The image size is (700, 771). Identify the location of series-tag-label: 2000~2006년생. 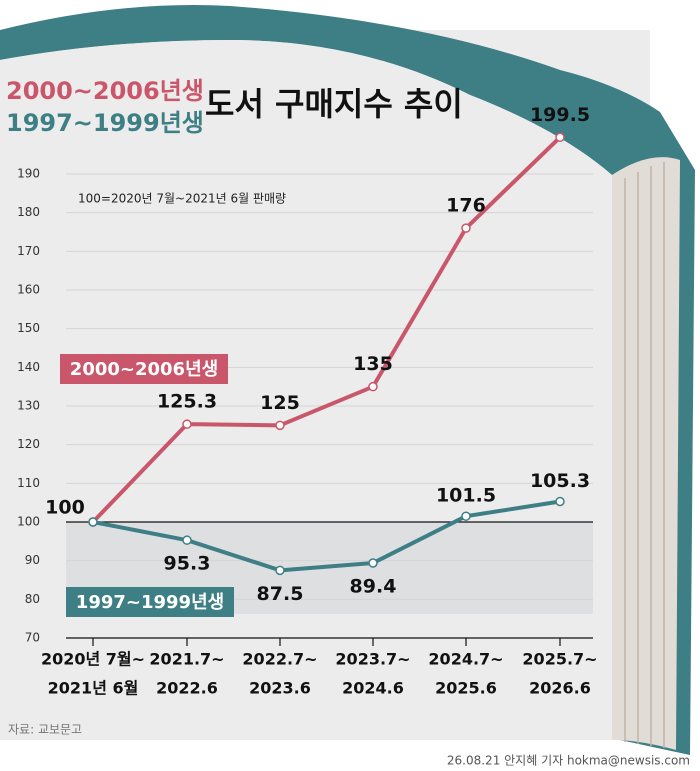
(144, 369).